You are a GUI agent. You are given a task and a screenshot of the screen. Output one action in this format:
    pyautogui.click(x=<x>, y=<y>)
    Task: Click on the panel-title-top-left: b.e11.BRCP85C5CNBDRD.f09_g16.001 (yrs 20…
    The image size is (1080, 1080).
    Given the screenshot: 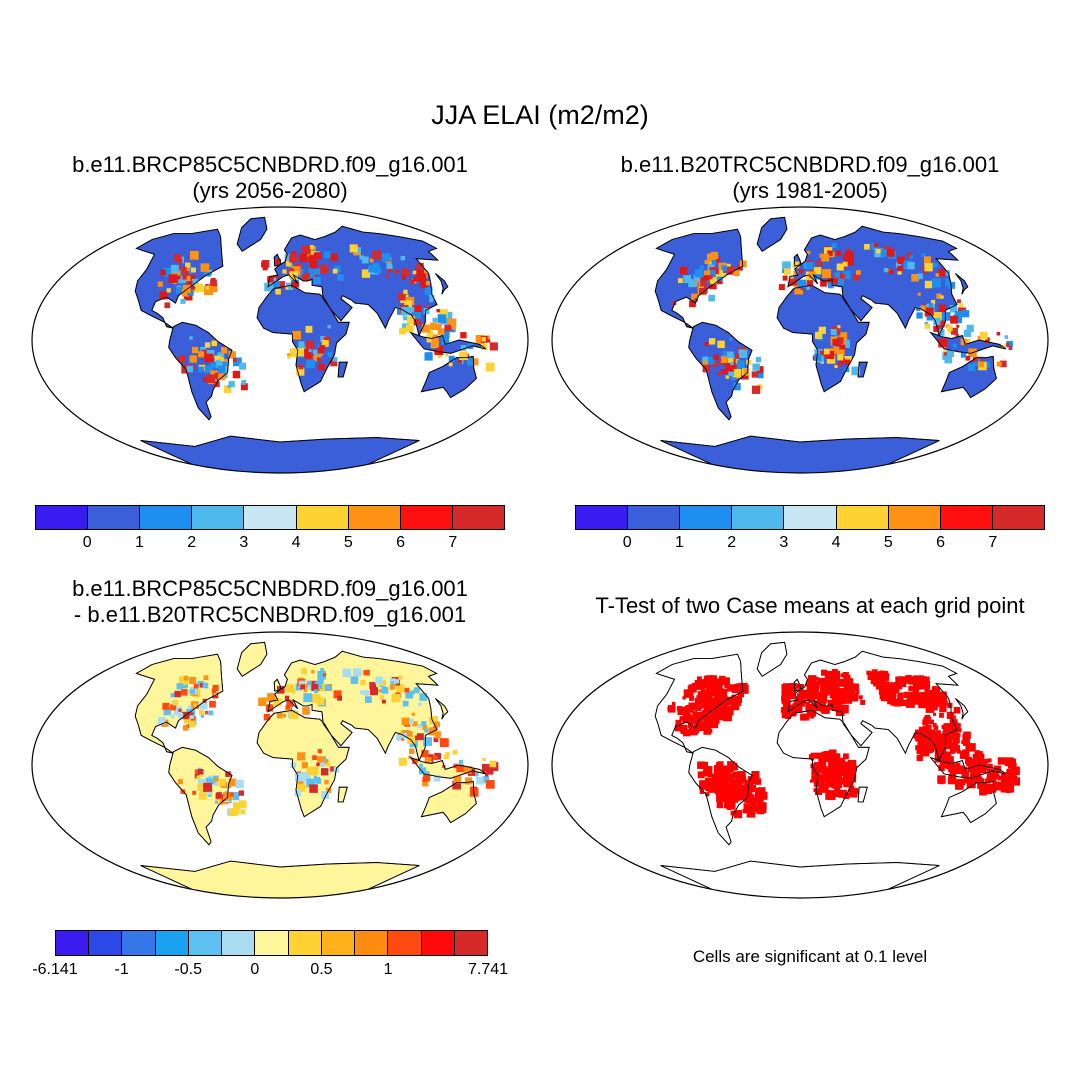 What is the action you would take?
    pyautogui.click(x=270, y=178)
    